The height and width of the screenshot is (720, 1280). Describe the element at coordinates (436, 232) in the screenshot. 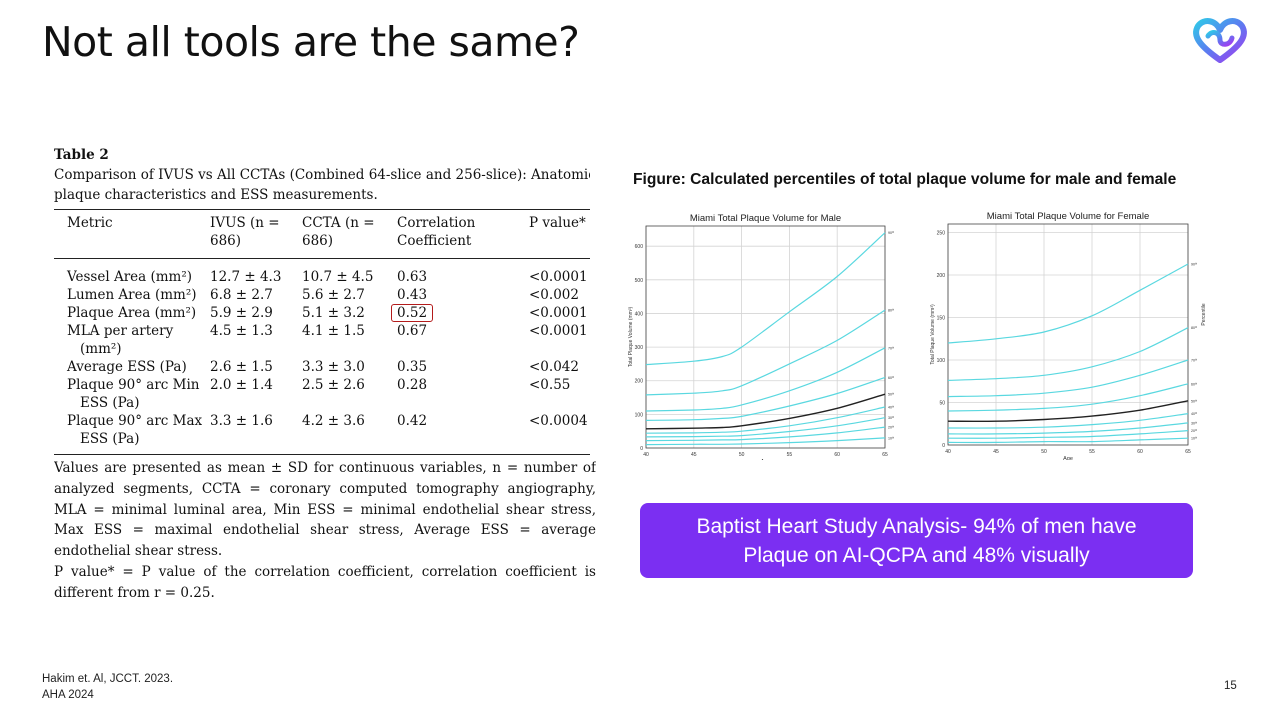

I see `header-correlation: Correlation Coefficient` at that location.